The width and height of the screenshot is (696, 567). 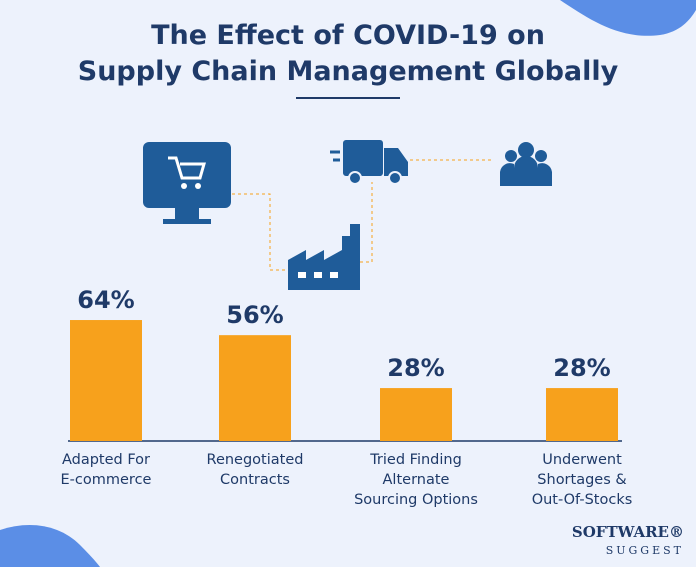 I want to click on category-label: Underwent Shortages & Out-Of-Stocks, so click(x=582, y=480).